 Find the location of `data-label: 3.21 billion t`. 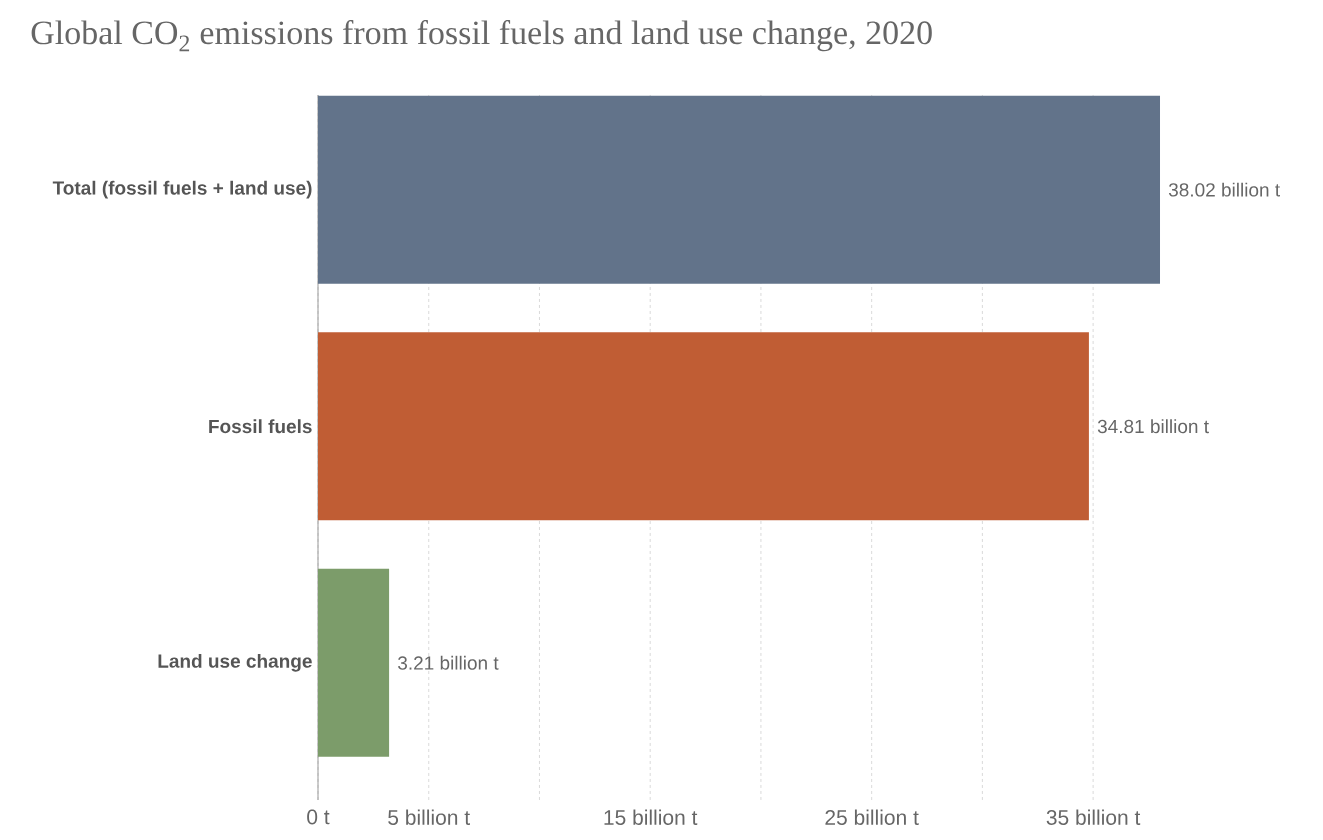

data-label: 3.21 billion t is located at coordinates (448, 662).